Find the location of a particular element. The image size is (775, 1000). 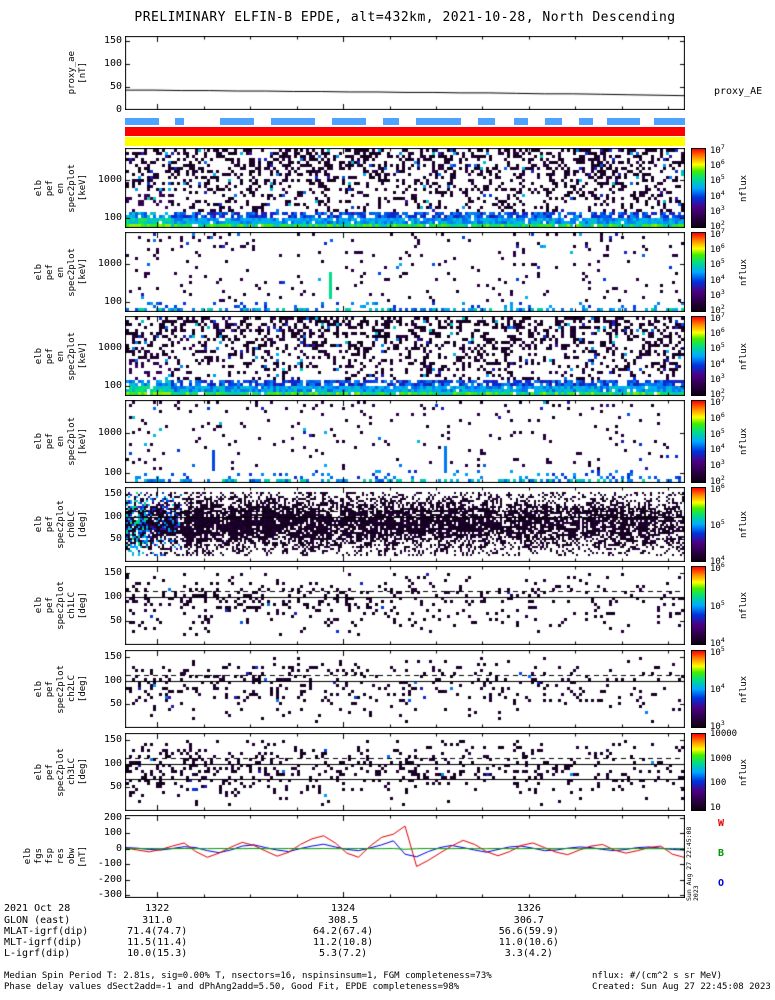

y-axis-label: elb pef spec2plot ch1LC [deg] is located at coordinates (57, 605).